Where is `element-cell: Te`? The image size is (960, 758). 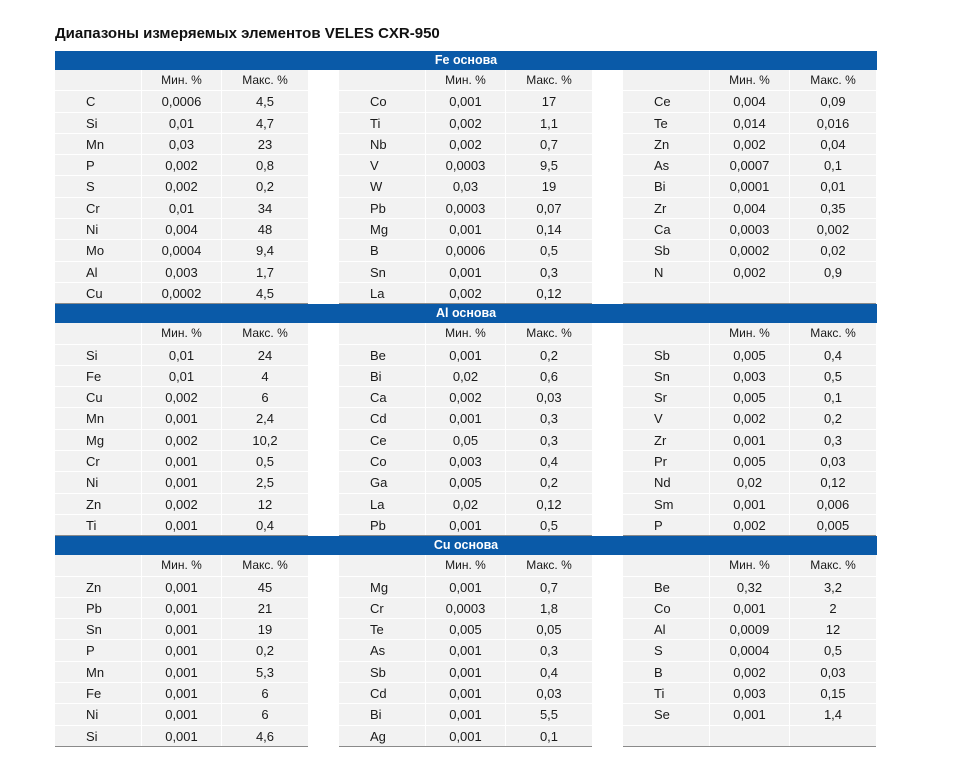
element-cell: Te is located at coordinates (382, 629).